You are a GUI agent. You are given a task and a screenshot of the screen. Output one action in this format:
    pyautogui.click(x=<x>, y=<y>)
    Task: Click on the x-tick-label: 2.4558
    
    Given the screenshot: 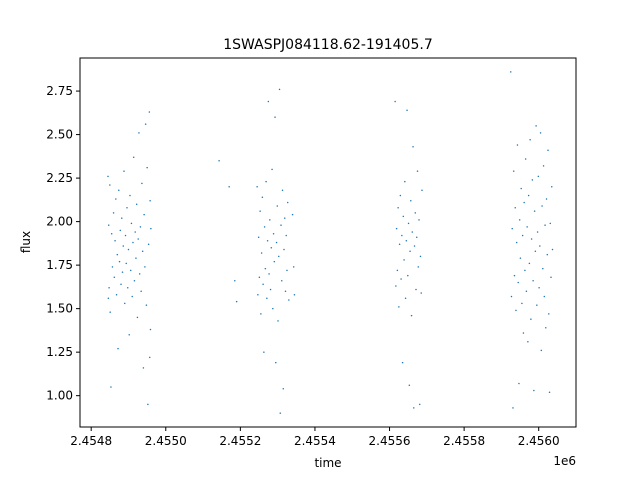 What is the action you would take?
    pyautogui.click(x=464, y=441)
    